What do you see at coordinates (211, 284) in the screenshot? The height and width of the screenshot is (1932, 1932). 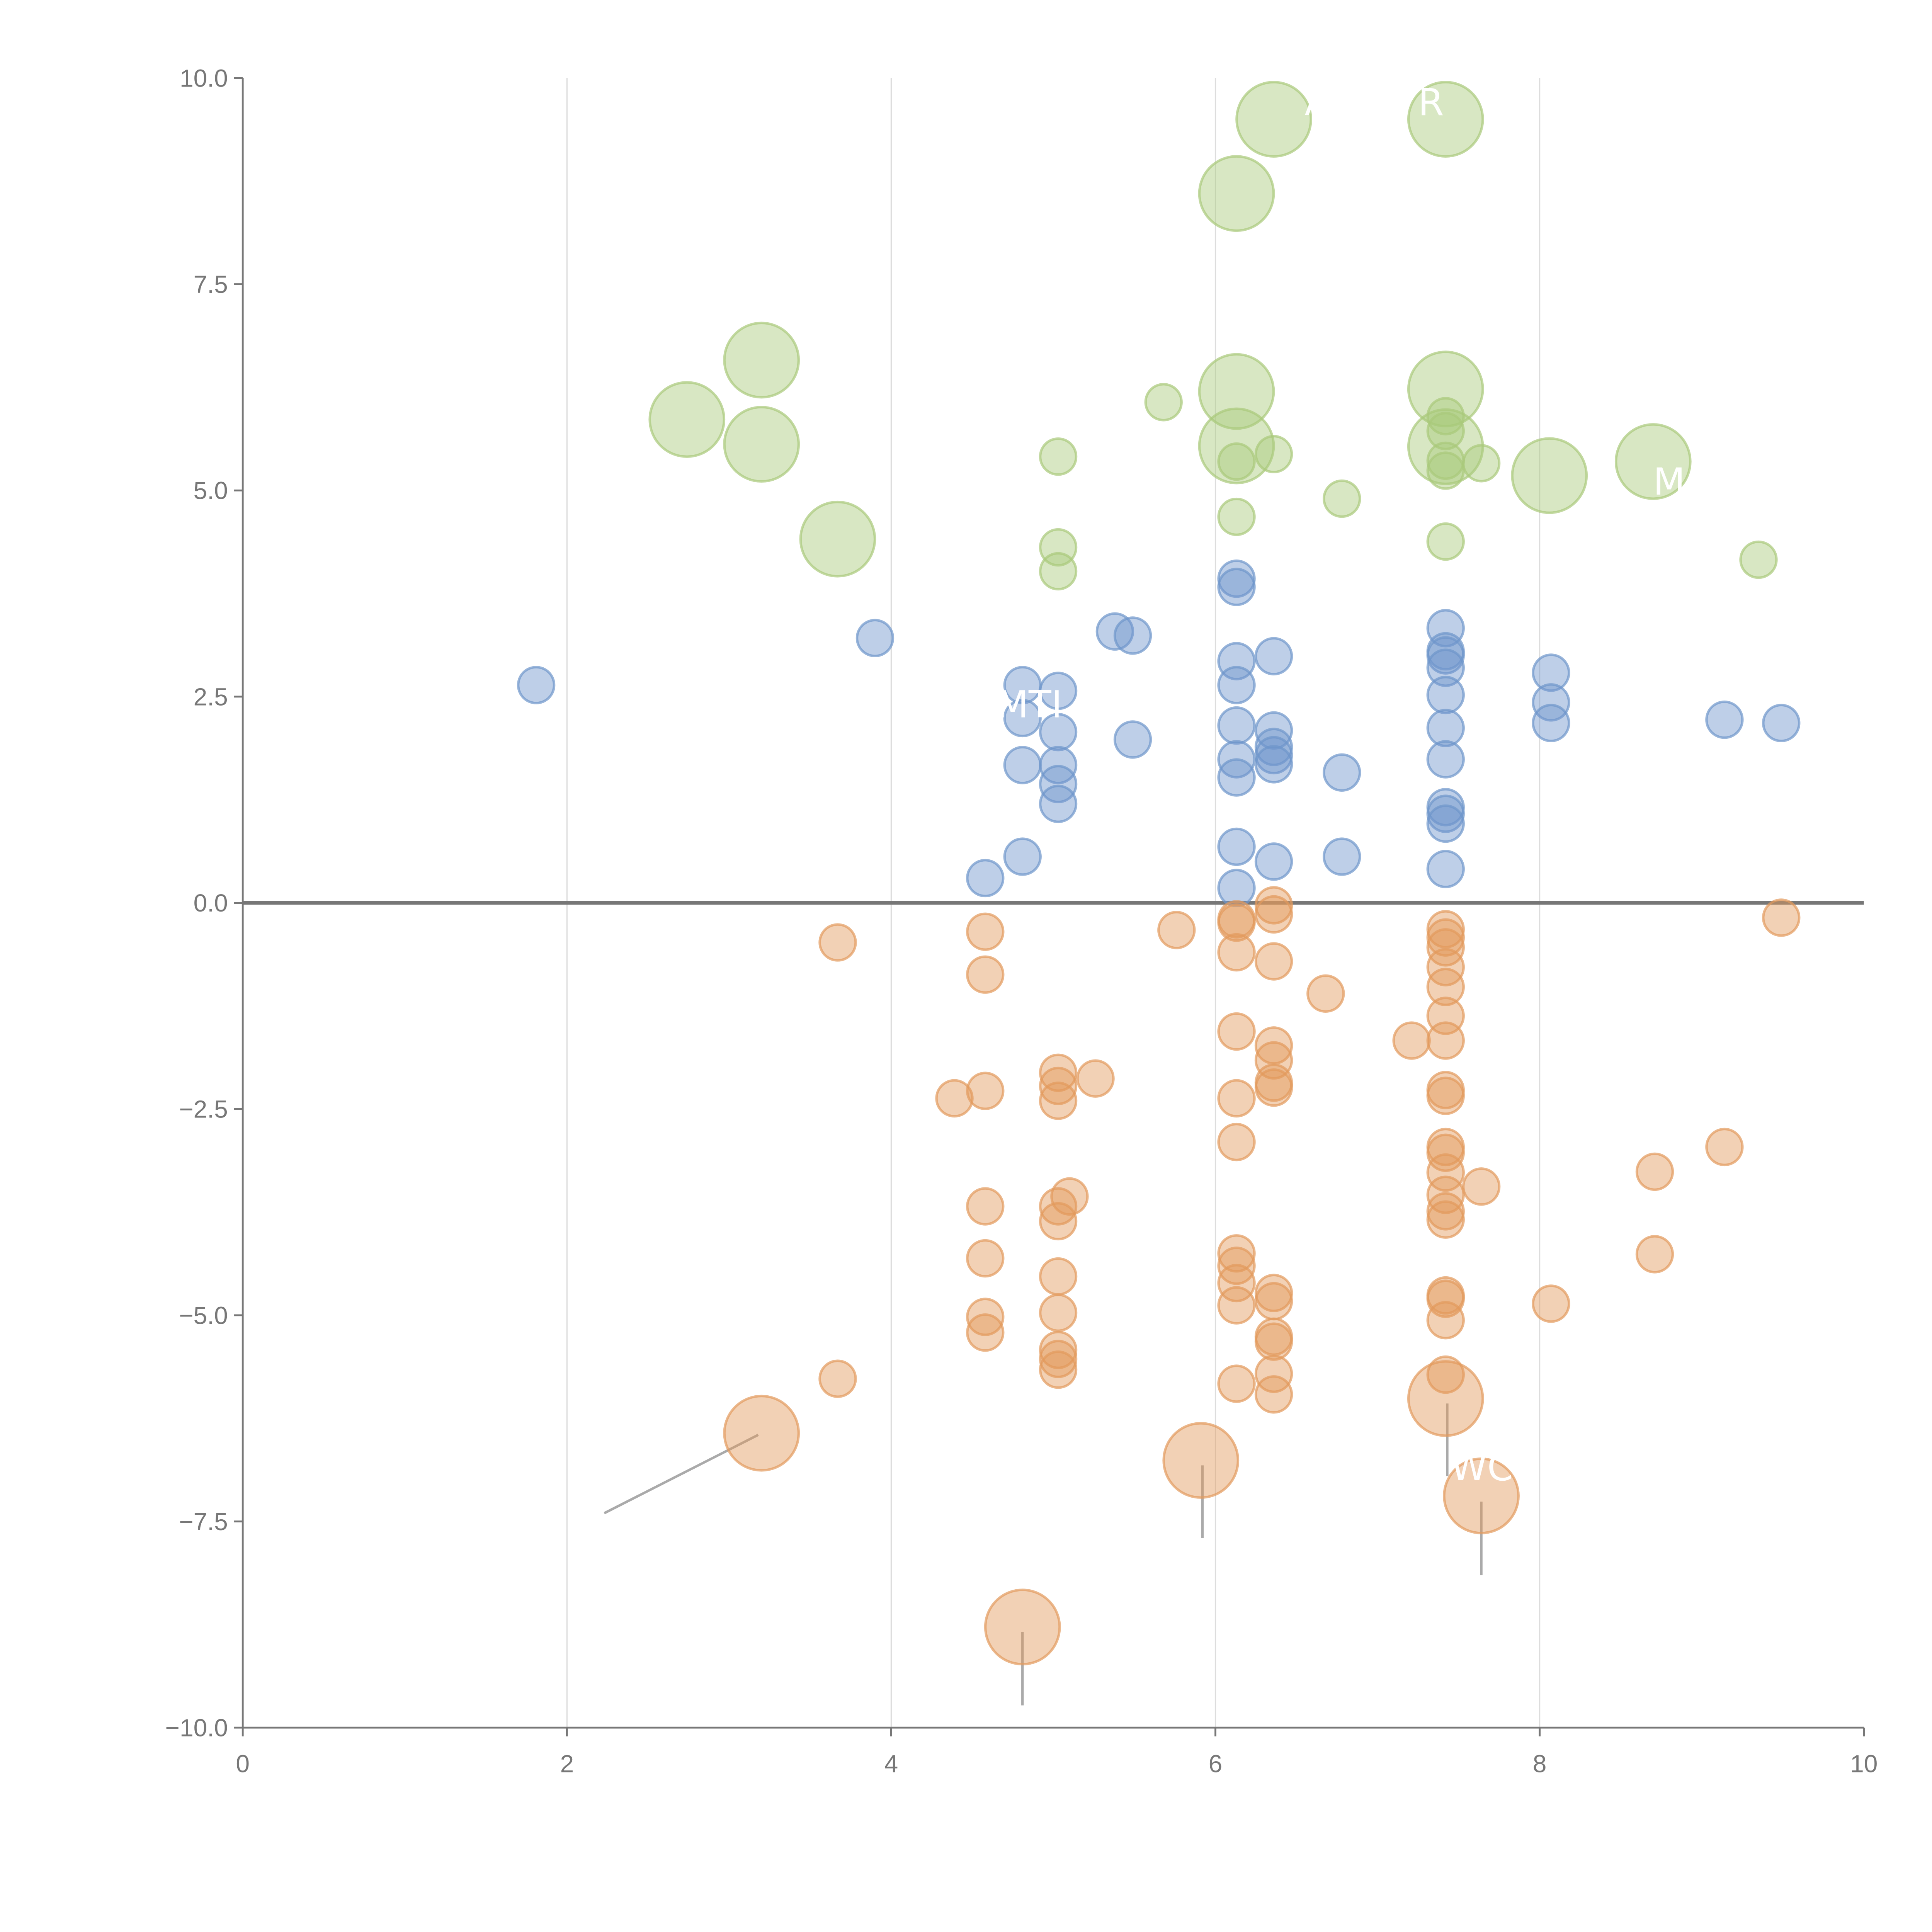 I see `y-tick-label: 7.5` at bounding box center [211, 284].